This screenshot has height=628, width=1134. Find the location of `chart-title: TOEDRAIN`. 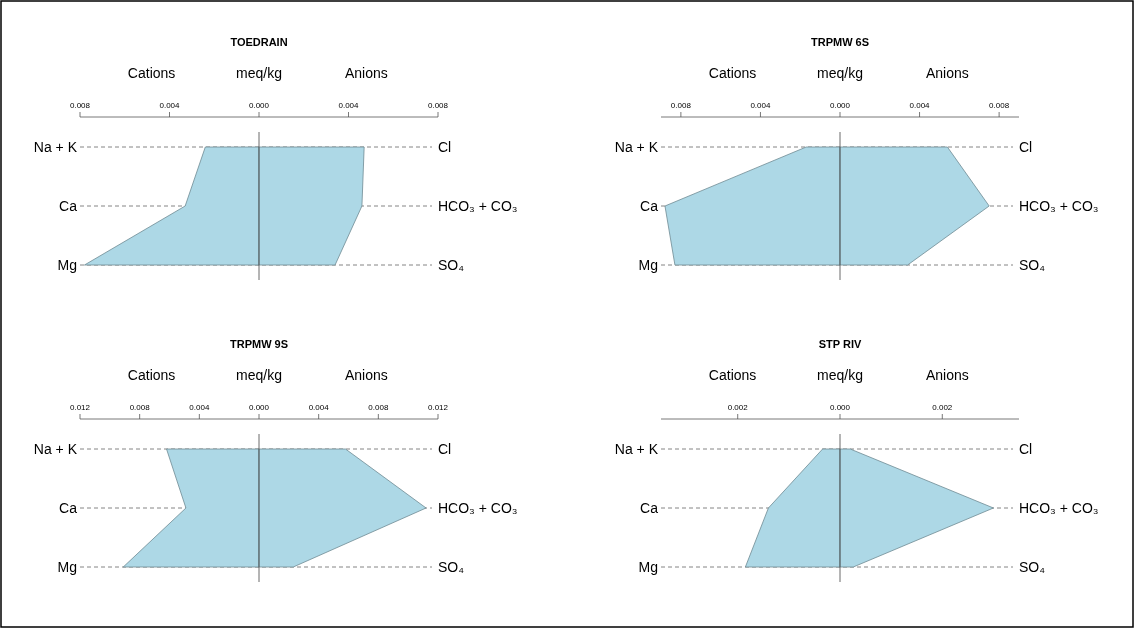

chart-title: TOEDRAIN is located at coordinates (259, 42).